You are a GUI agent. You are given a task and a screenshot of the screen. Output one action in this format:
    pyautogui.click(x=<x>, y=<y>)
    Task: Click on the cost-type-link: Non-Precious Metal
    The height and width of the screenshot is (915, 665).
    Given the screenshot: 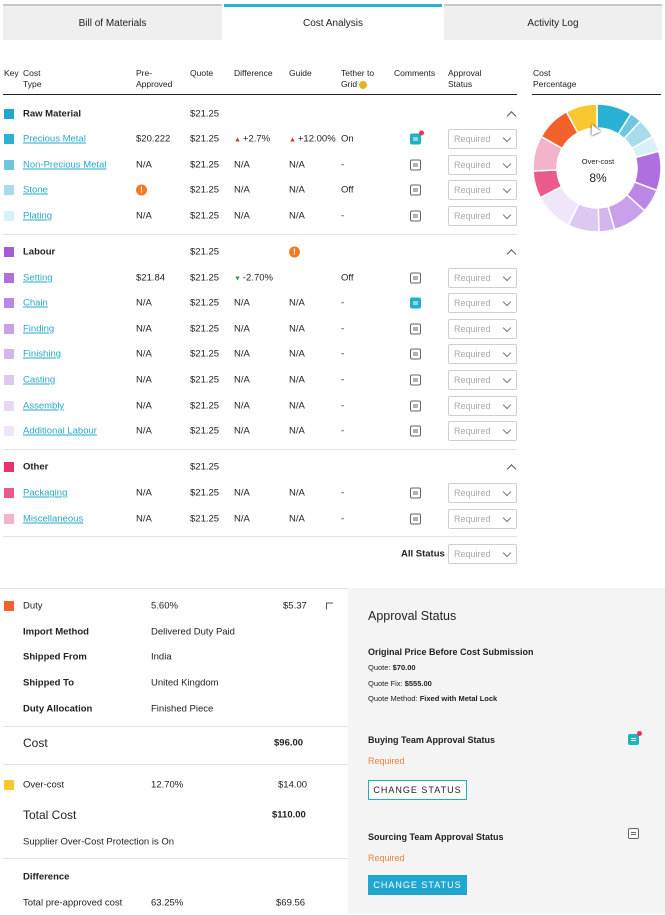 What is the action you would take?
    pyautogui.click(x=65, y=165)
    